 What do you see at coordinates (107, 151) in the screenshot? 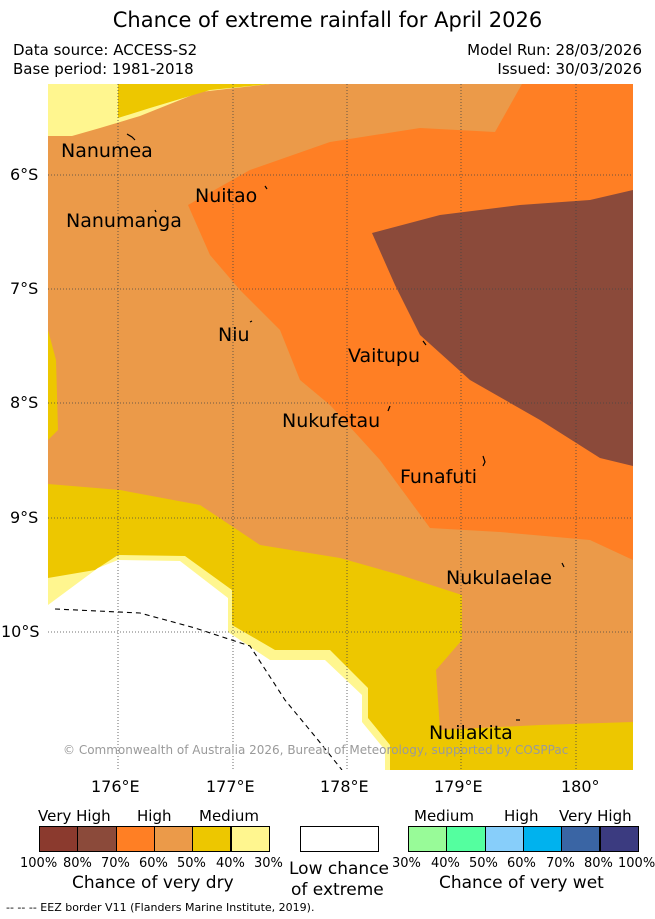
I see `place-nanumea: Nanumea` at bounding box center [107, 151].